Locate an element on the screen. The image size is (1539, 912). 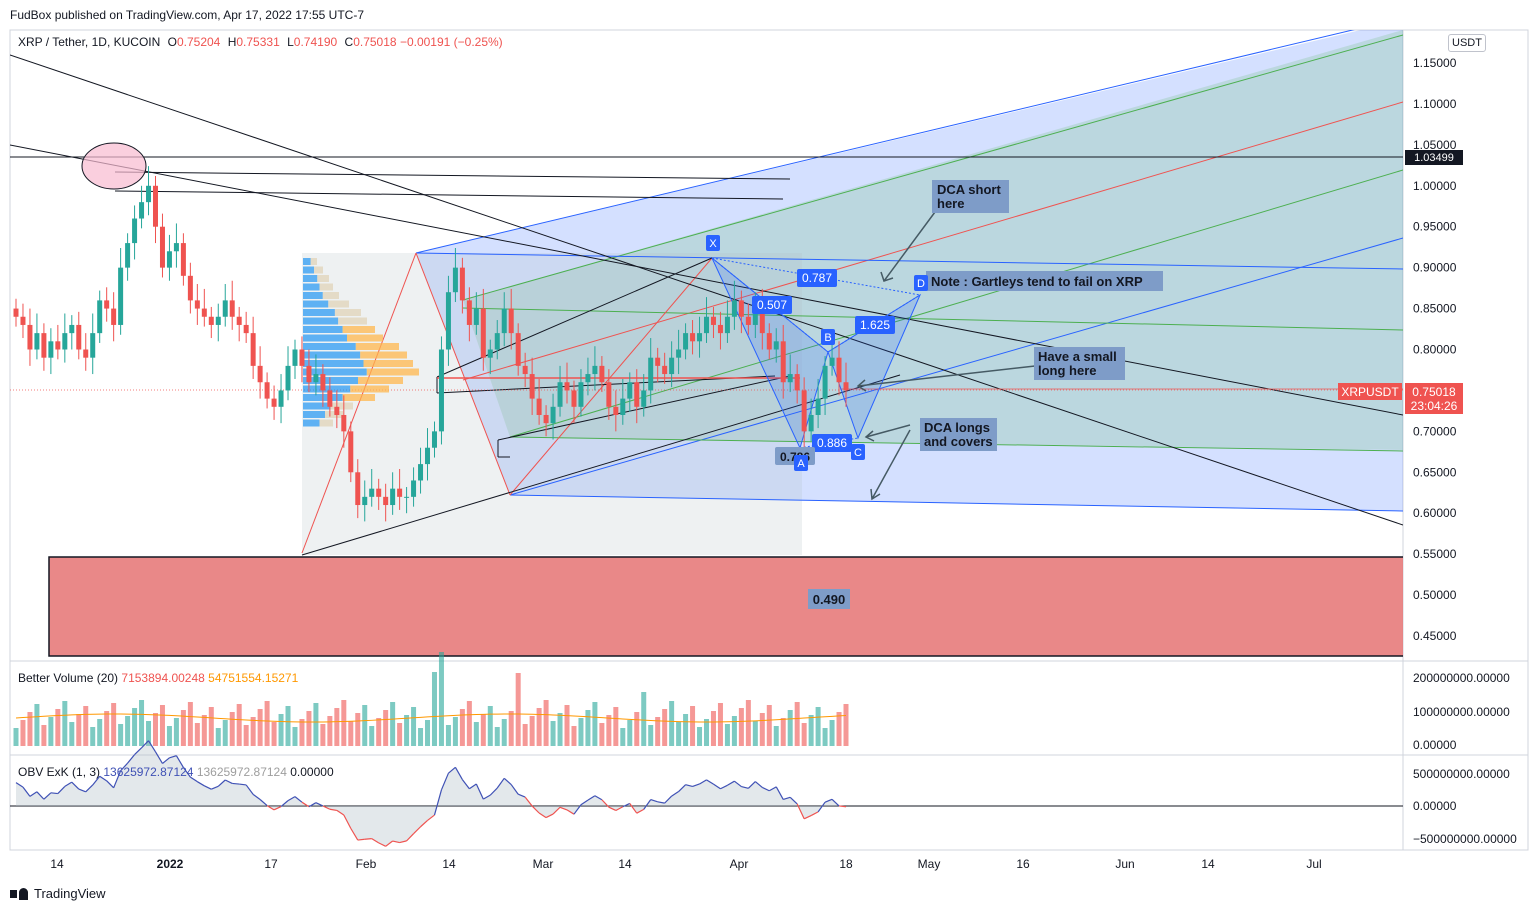
time-tick-label: Apr is located at coordinates (739, 864).